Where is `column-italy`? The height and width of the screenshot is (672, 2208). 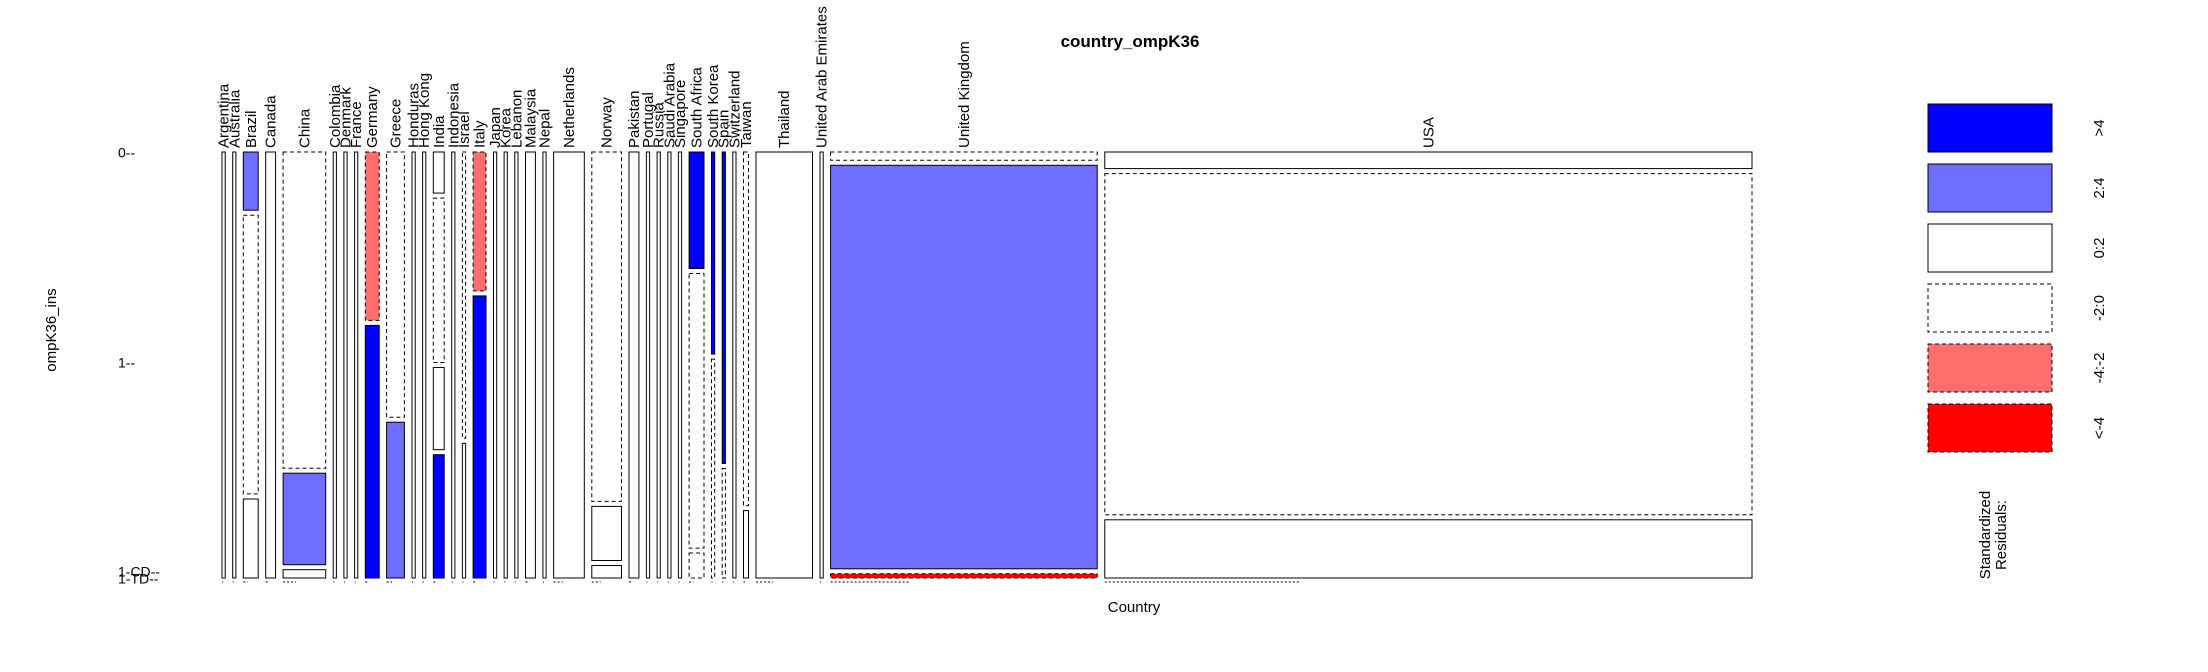 column-italy is located at coordinates (479, 367).